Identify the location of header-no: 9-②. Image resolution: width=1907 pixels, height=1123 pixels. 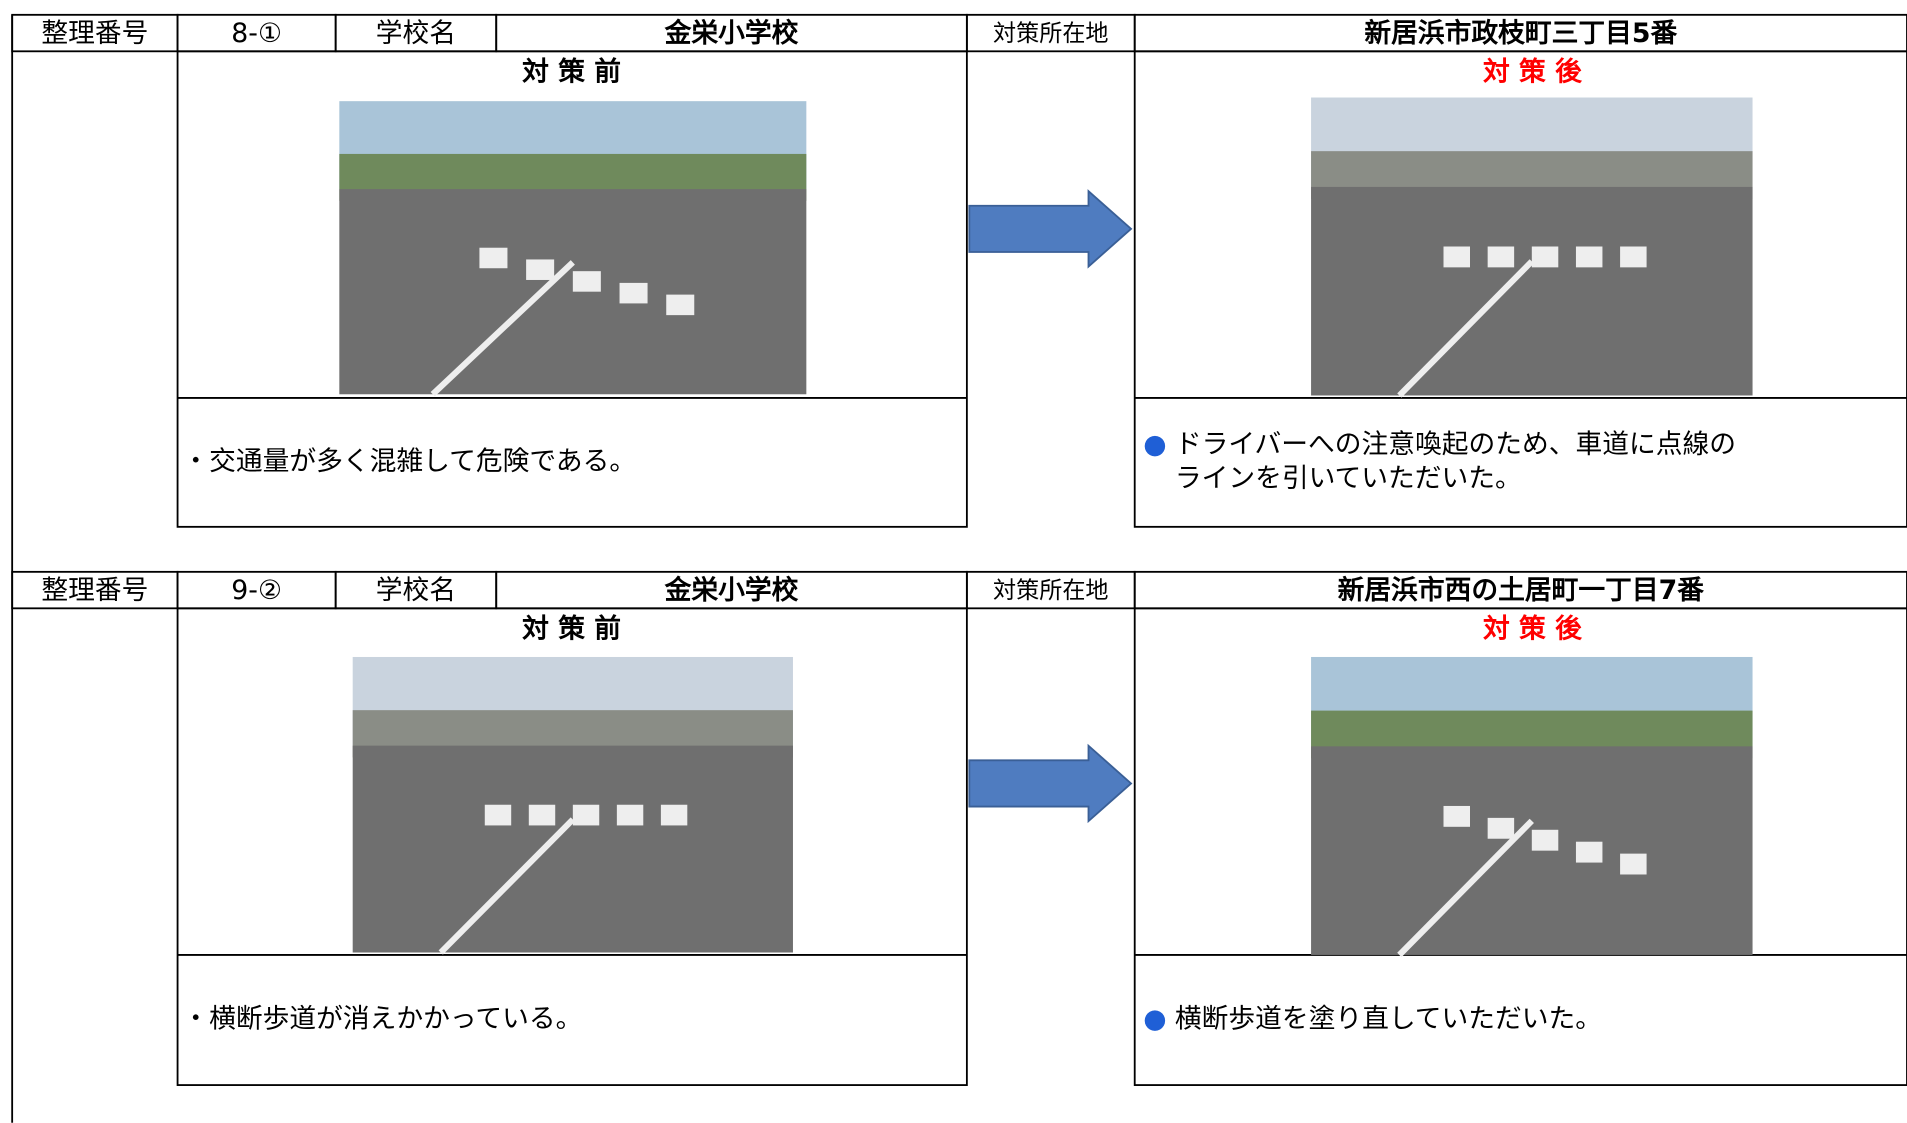
(256, 590).